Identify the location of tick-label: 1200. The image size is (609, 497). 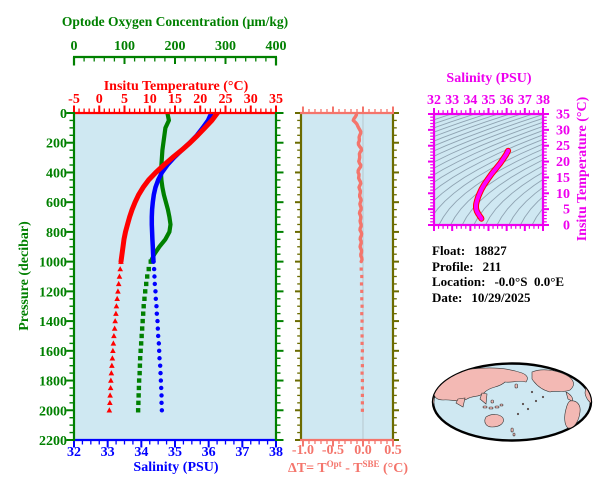
(53, 292).